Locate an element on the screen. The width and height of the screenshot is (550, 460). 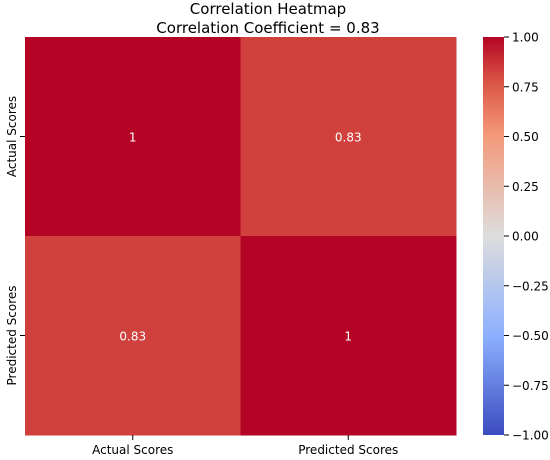
colorbar-tick-label: 0.50 is located at coordinates (525, 137).